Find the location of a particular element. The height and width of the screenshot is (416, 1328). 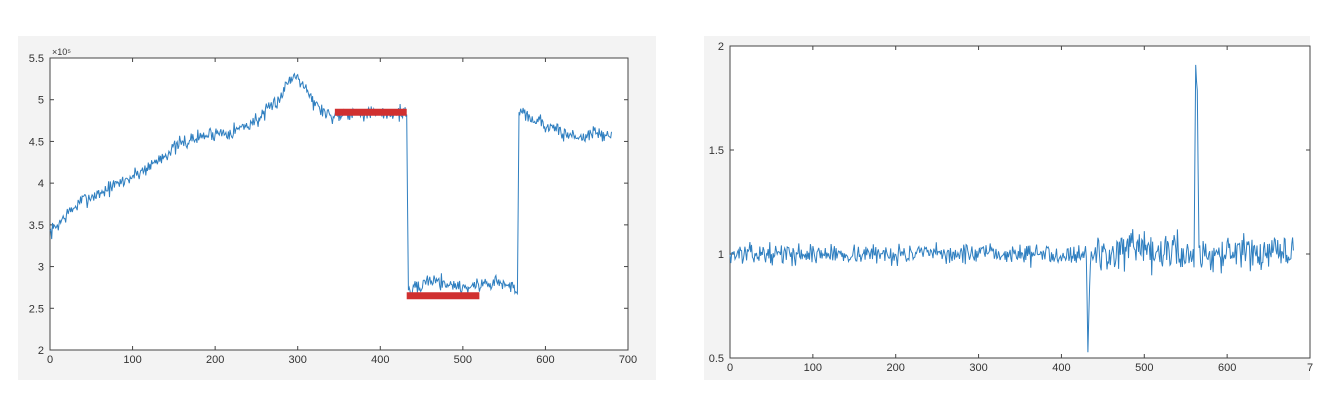

right-chart-x-tick-label: 500 is located at coordinates (1144, 368).